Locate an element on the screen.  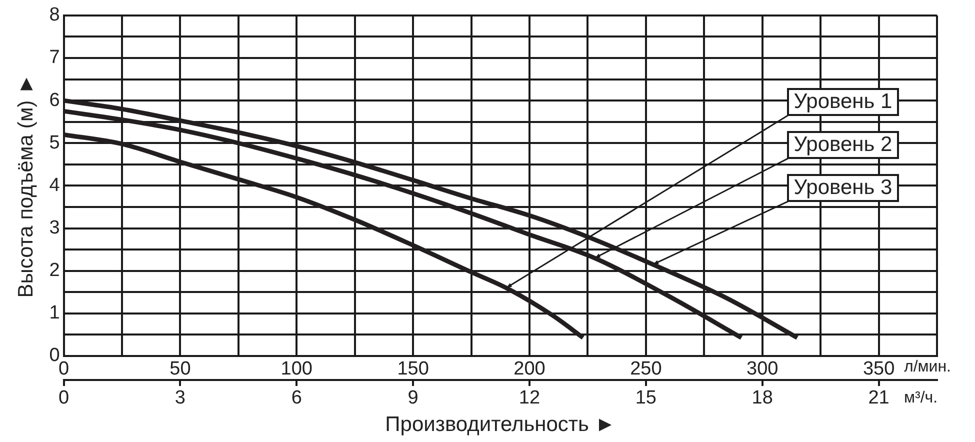
y-tick-label: 1 is located at coordinates (54, 313).